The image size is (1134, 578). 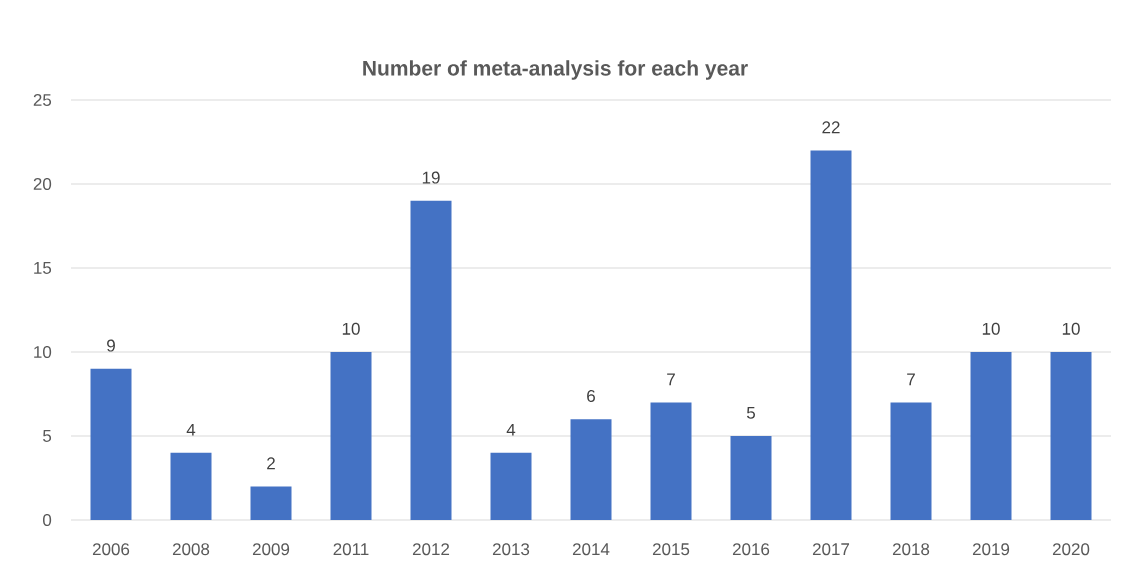 I want to click on data-label: 22, so click(x=831, y=127).